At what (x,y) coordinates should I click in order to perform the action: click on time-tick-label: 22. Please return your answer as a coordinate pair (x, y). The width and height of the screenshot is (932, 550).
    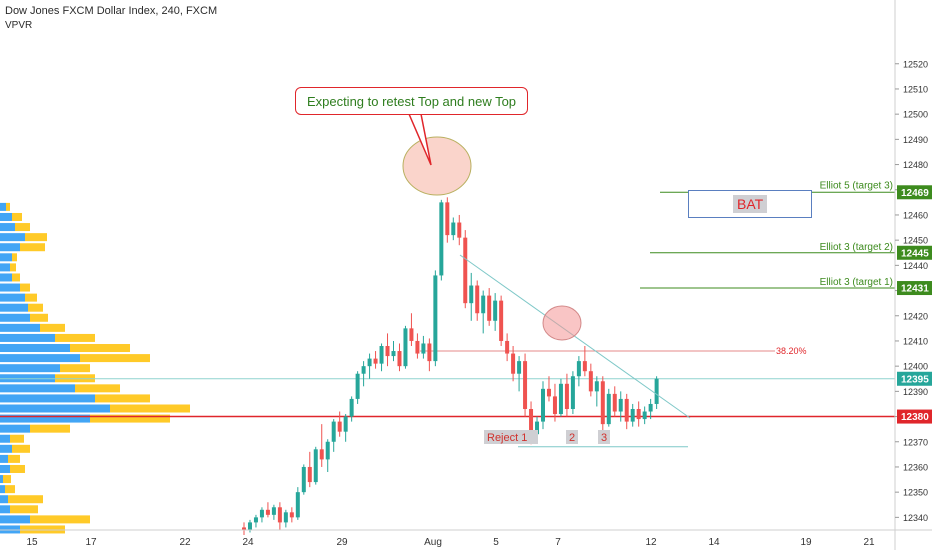
    Looking at the image, I should click on (185, 542).